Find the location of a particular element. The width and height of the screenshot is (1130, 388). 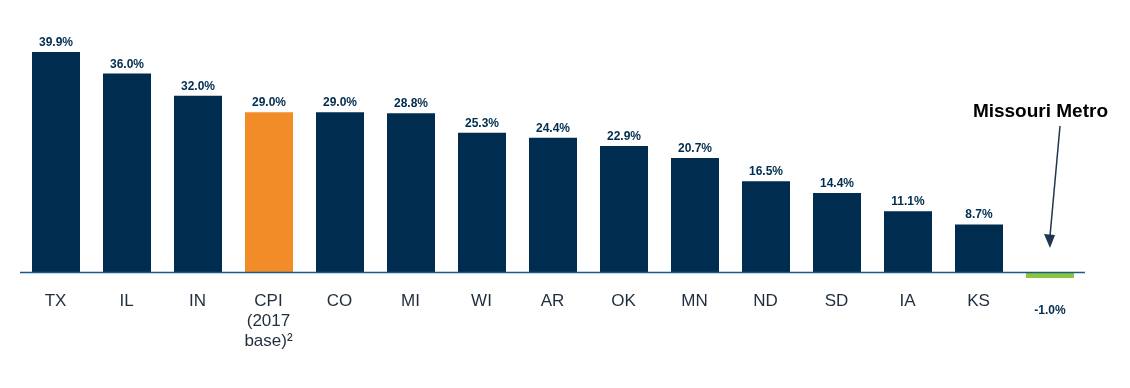

data-label: 20.7% is located at coordinates (695, 148).